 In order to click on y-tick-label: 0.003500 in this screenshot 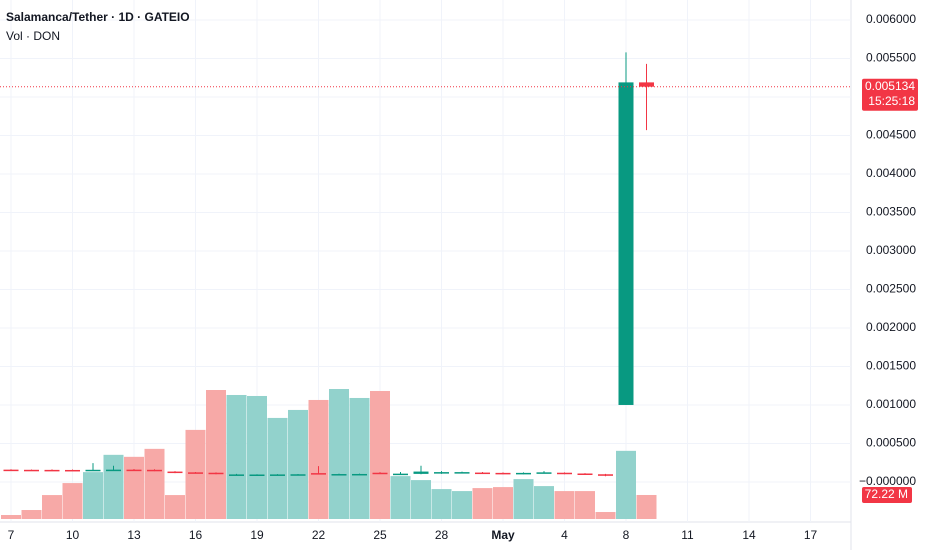, I will do `click(891, 212)`.